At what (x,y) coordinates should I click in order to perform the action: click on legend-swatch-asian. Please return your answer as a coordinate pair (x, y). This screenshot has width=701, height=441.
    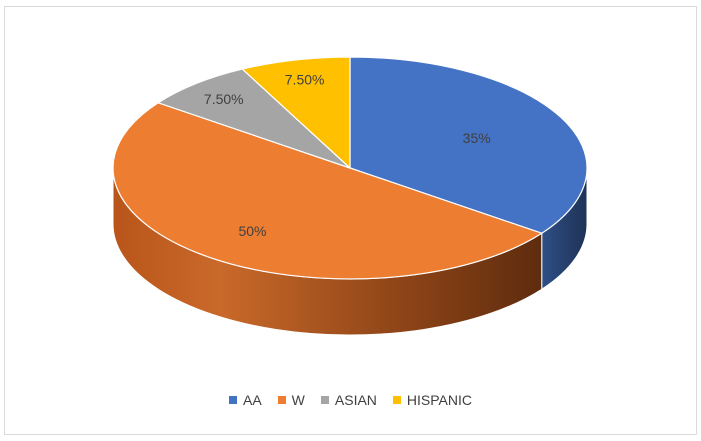
    Looking at the image, I should click on (324, 400).